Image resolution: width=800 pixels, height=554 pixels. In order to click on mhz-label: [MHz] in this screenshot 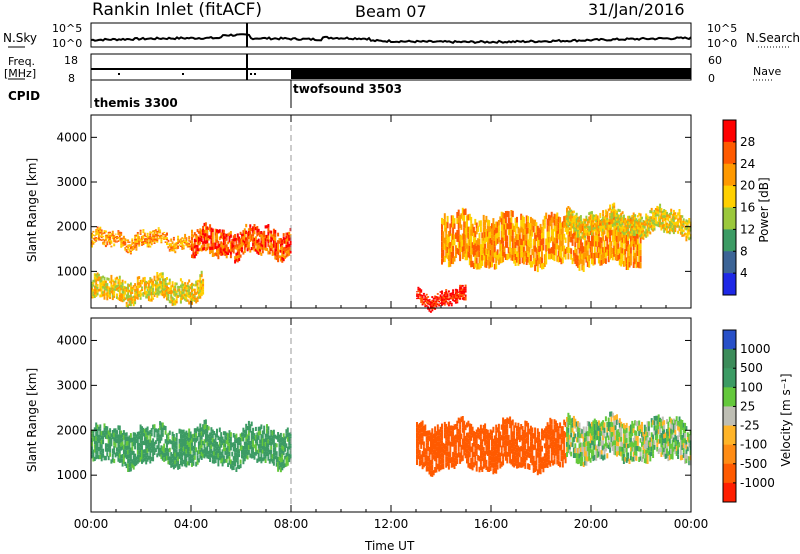, I will do `click(20, 73)`.